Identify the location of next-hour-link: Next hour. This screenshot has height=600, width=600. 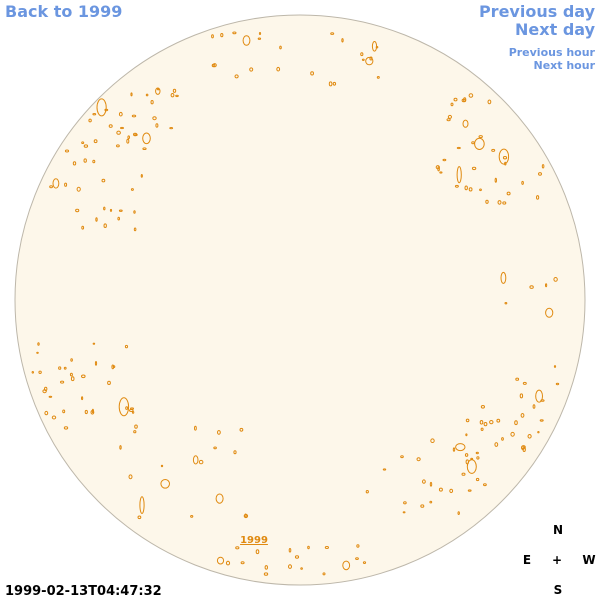
(565, 65).